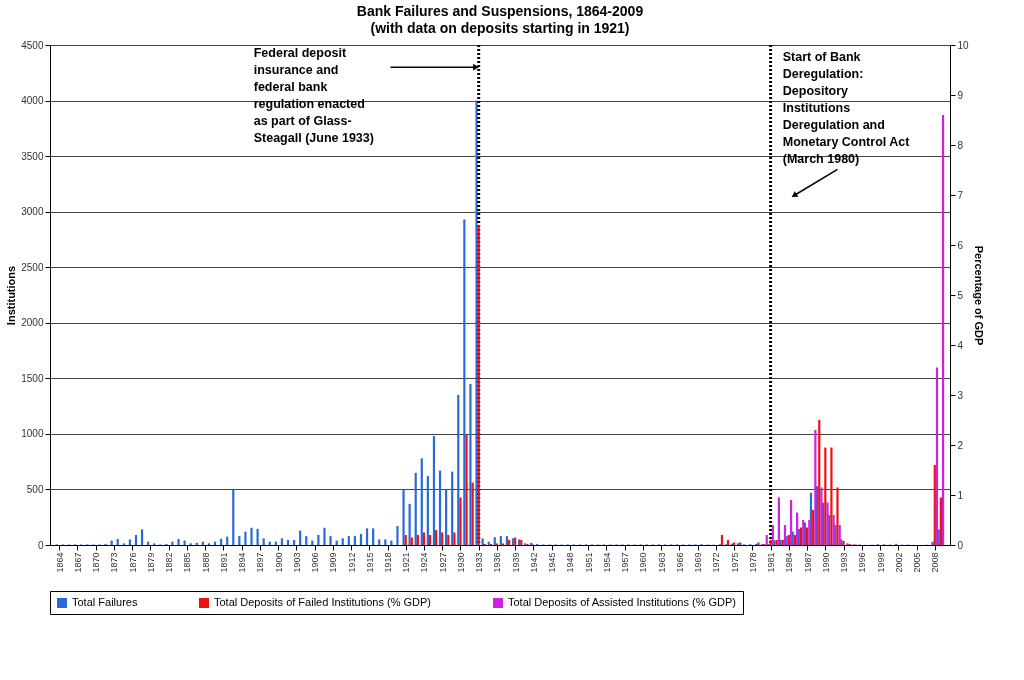  What do you see at coordinates (278, 562) in the screenshot?
I see `x-tick-label: 1900` at bounding box center [278, 562].